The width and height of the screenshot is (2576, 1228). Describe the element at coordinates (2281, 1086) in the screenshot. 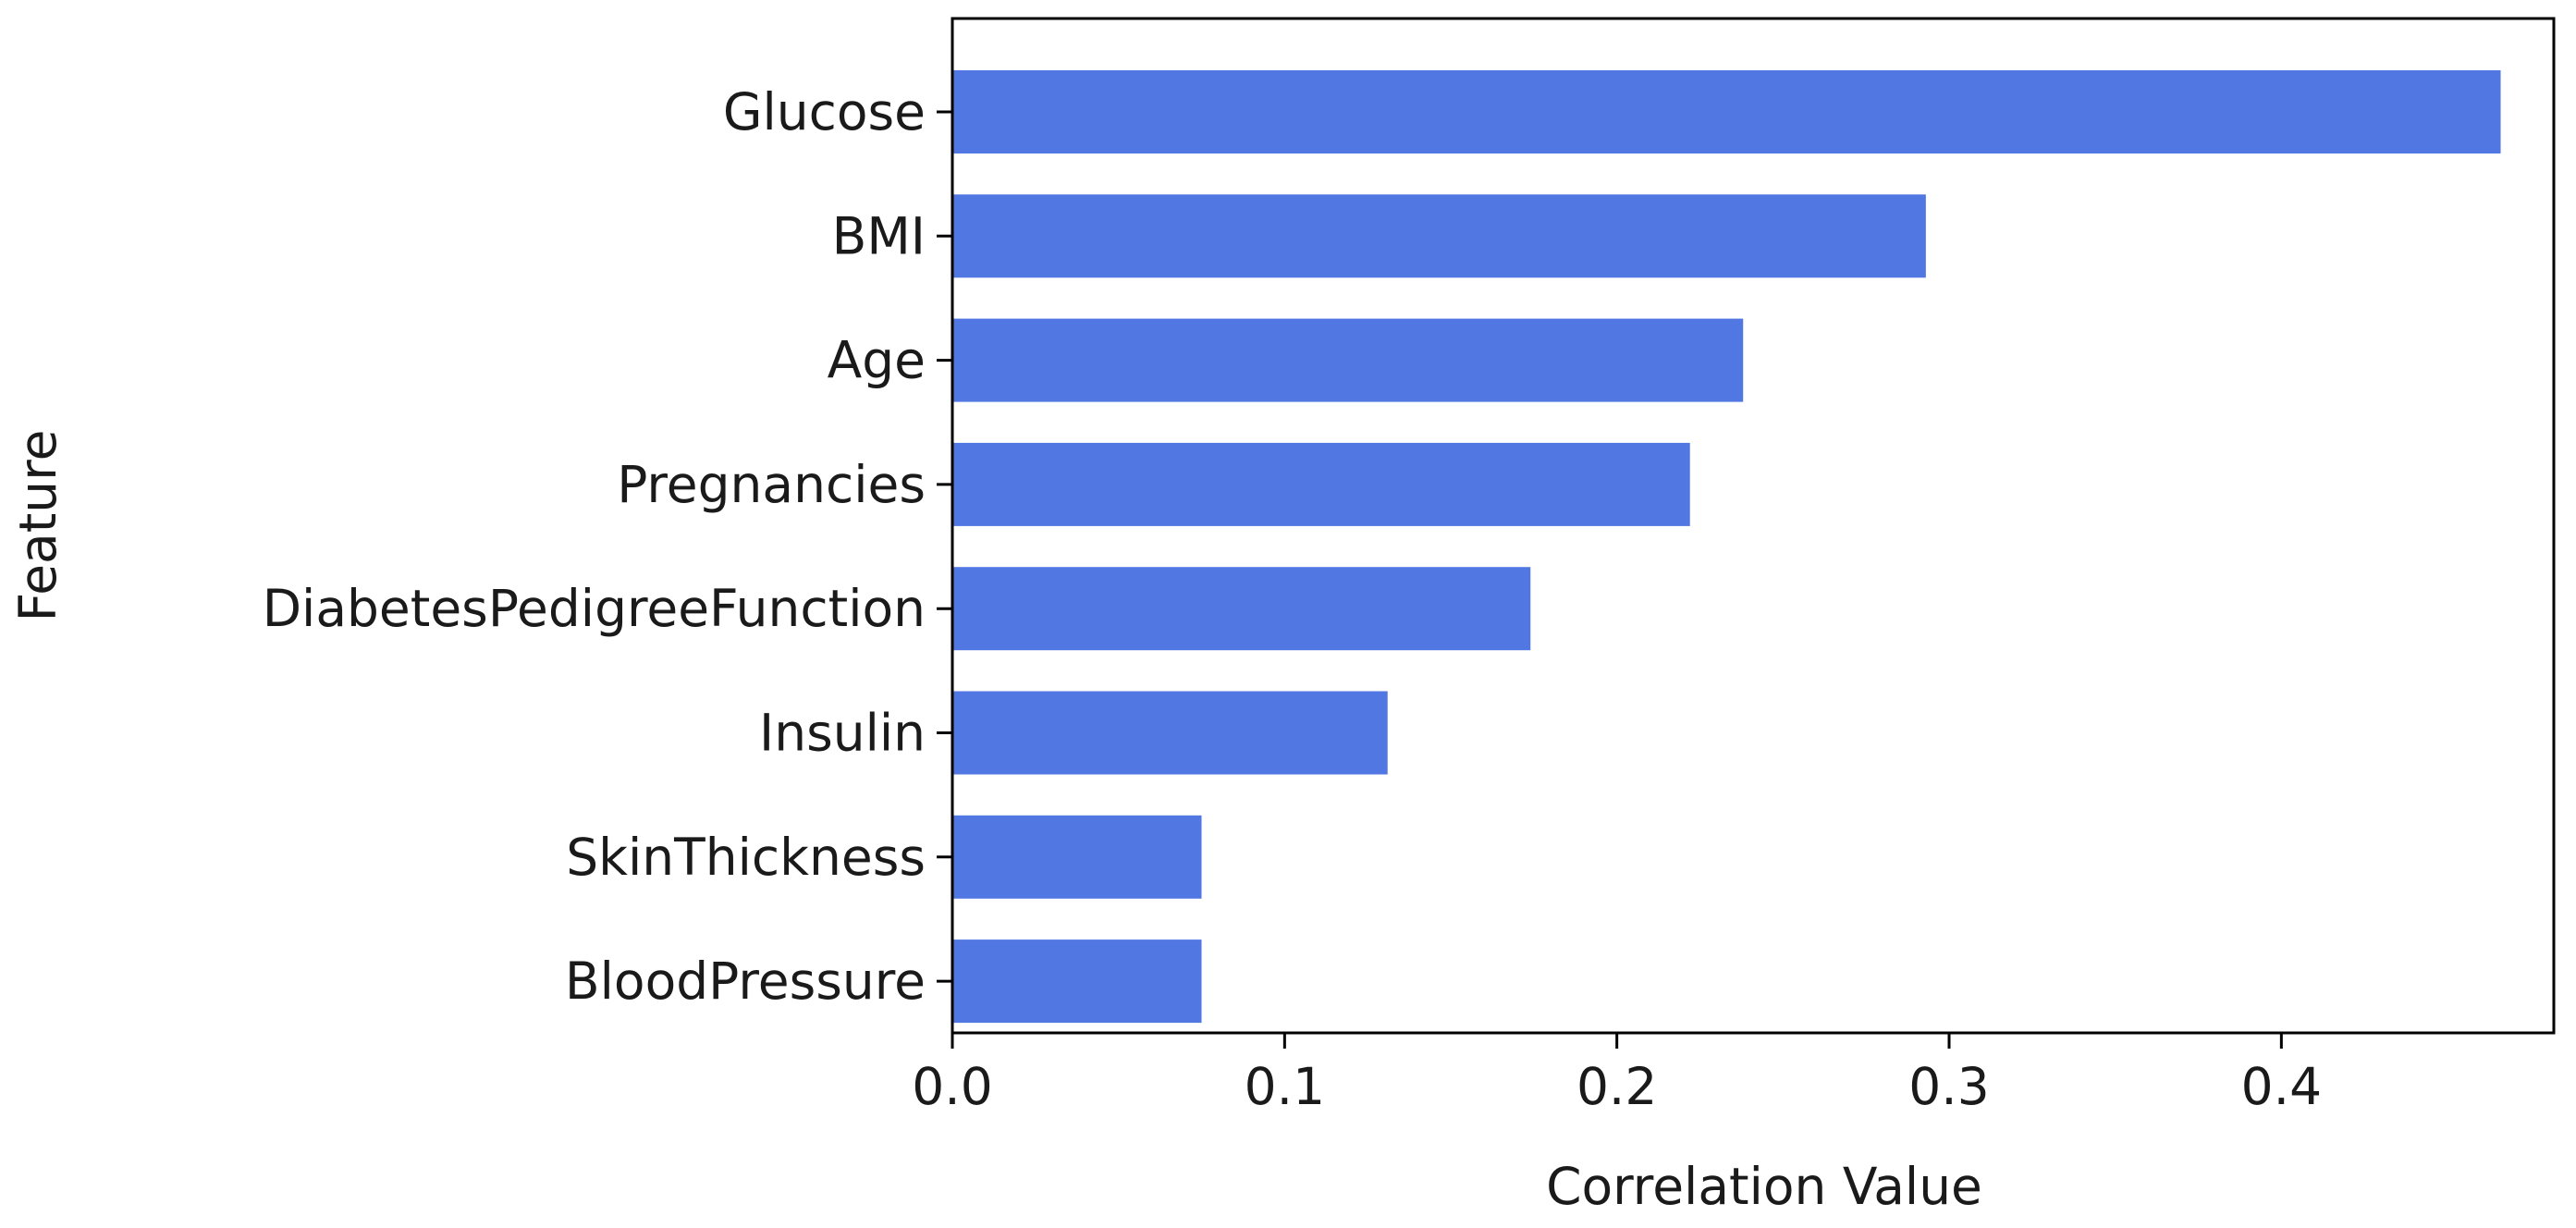

I see `x-tick-label: 0.4` at that location.